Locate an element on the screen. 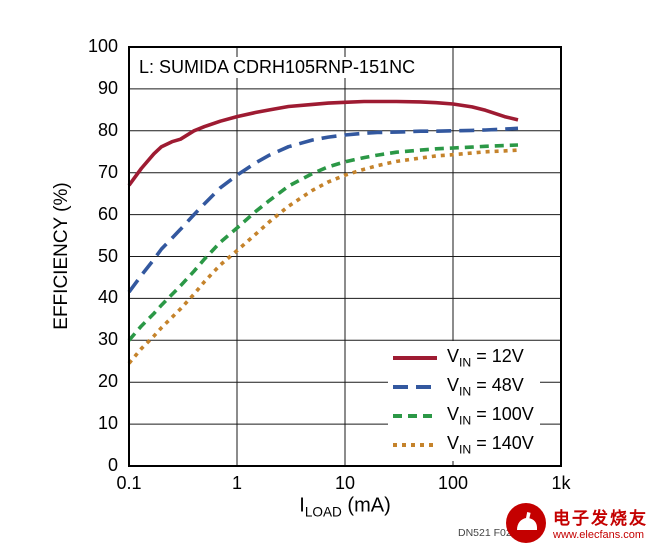 This screenshot has height=551, width=650. legend-item-vin-100v: VIN = 100V is located at coordinates (463, 415).